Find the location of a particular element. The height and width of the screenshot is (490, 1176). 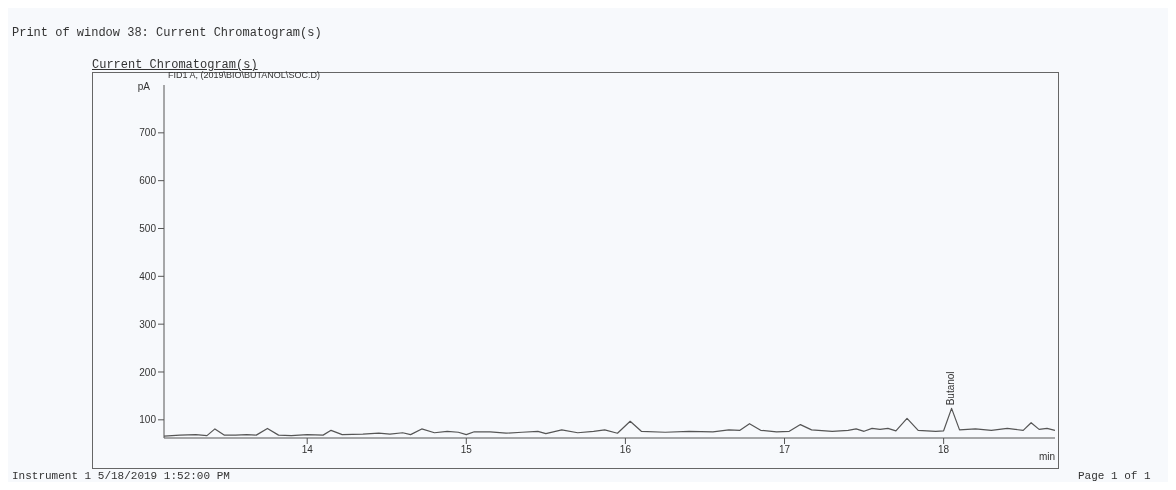

y-tick-label: 600 is located at coordinates (148, 181).